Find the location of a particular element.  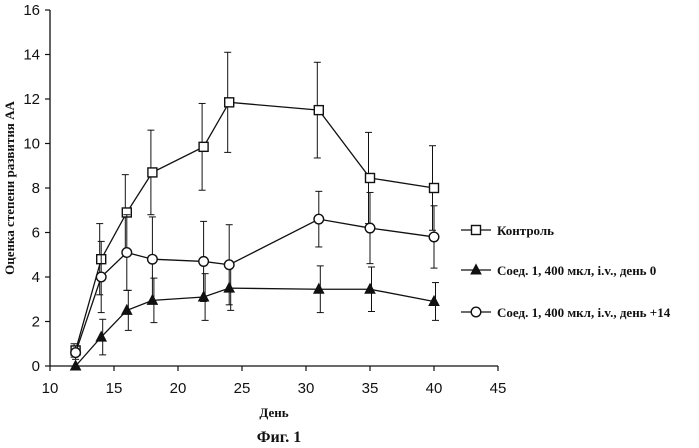

y-tick-label: 16 is located at coordinates (31, 10).